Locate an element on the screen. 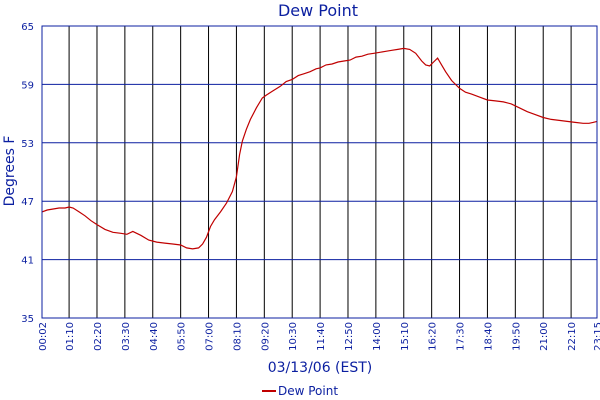 This screenshot has height=400, width=600. x-tick-label: 19:50 is located at coordinates (516, 336).